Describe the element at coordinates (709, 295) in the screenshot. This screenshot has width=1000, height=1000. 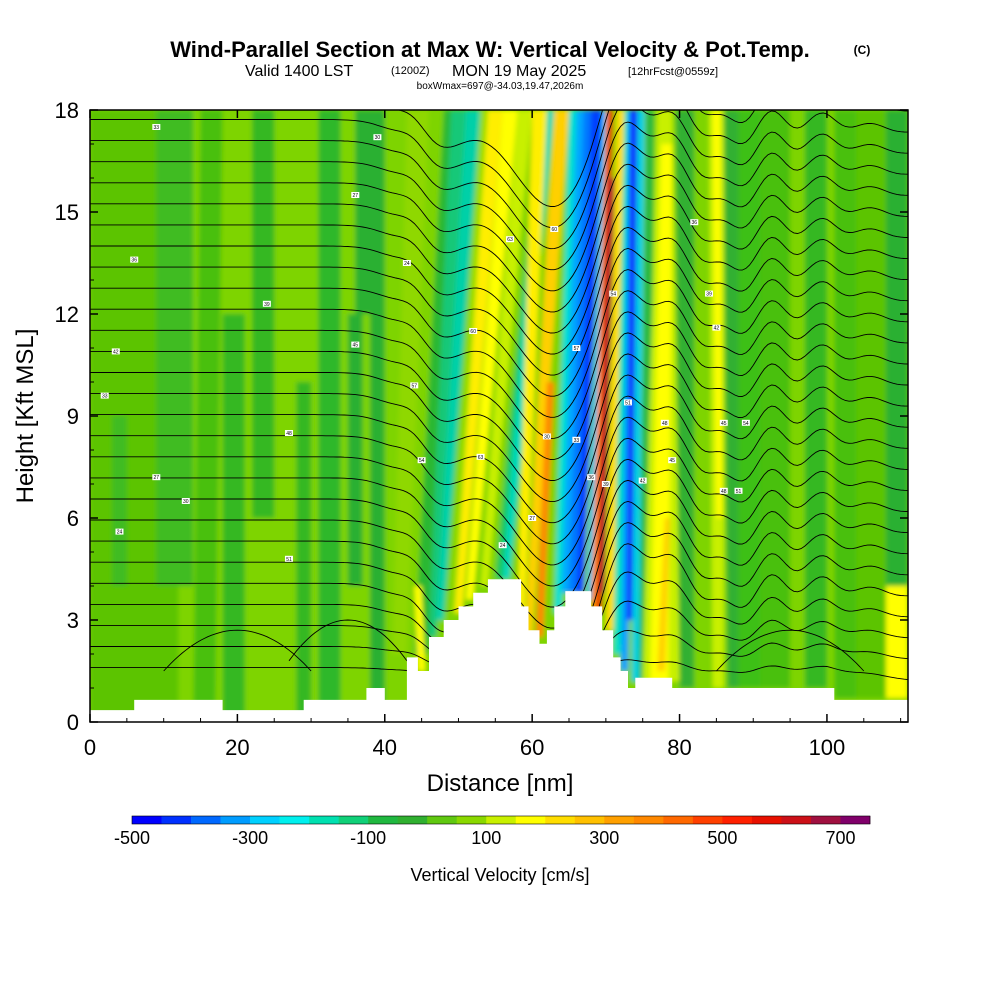
I see `theta-label: 39` at that location.